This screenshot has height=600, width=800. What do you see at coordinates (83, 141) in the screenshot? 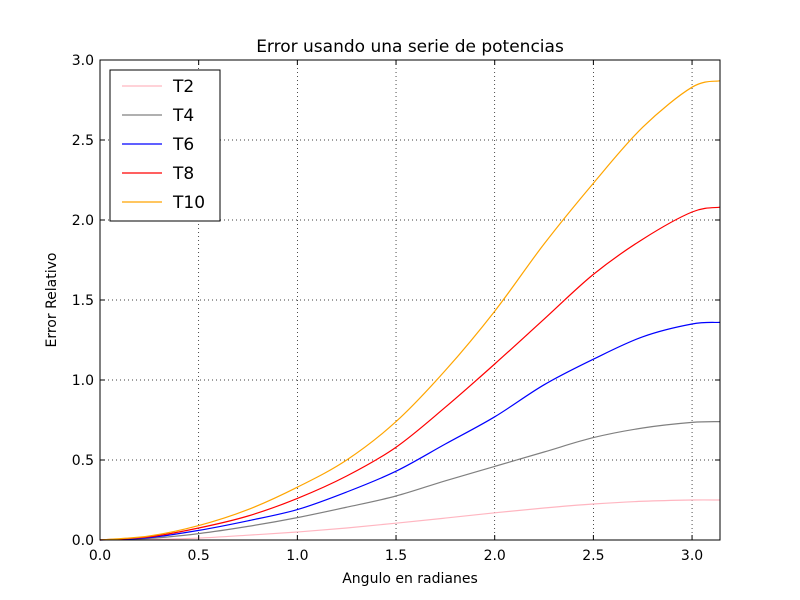
I see `y-tick-label: 2.5` at bounding box center [83, 141].